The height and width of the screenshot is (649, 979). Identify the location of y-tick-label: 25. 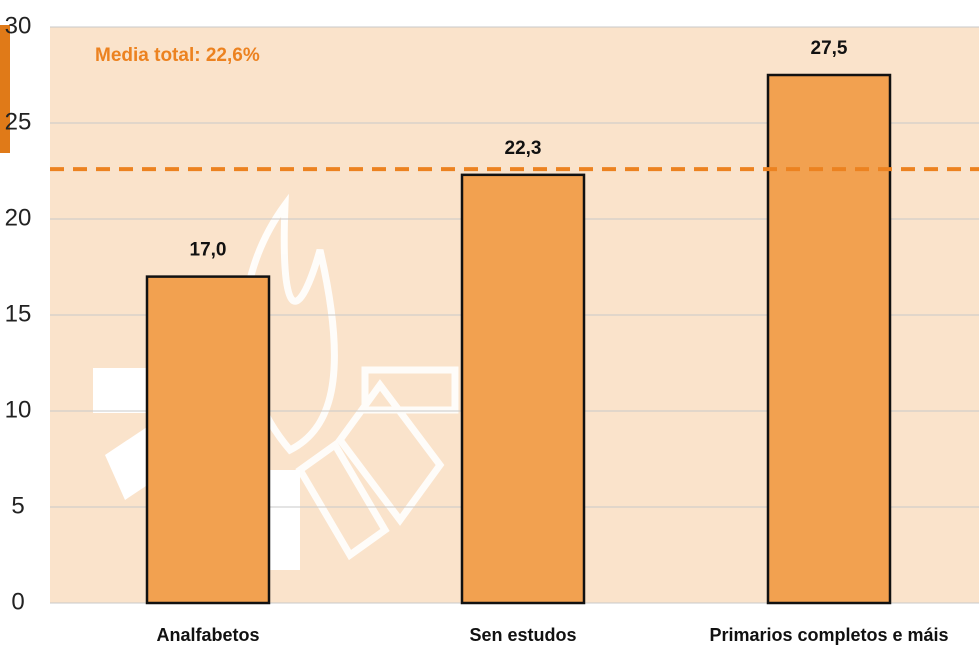
(18, 121).